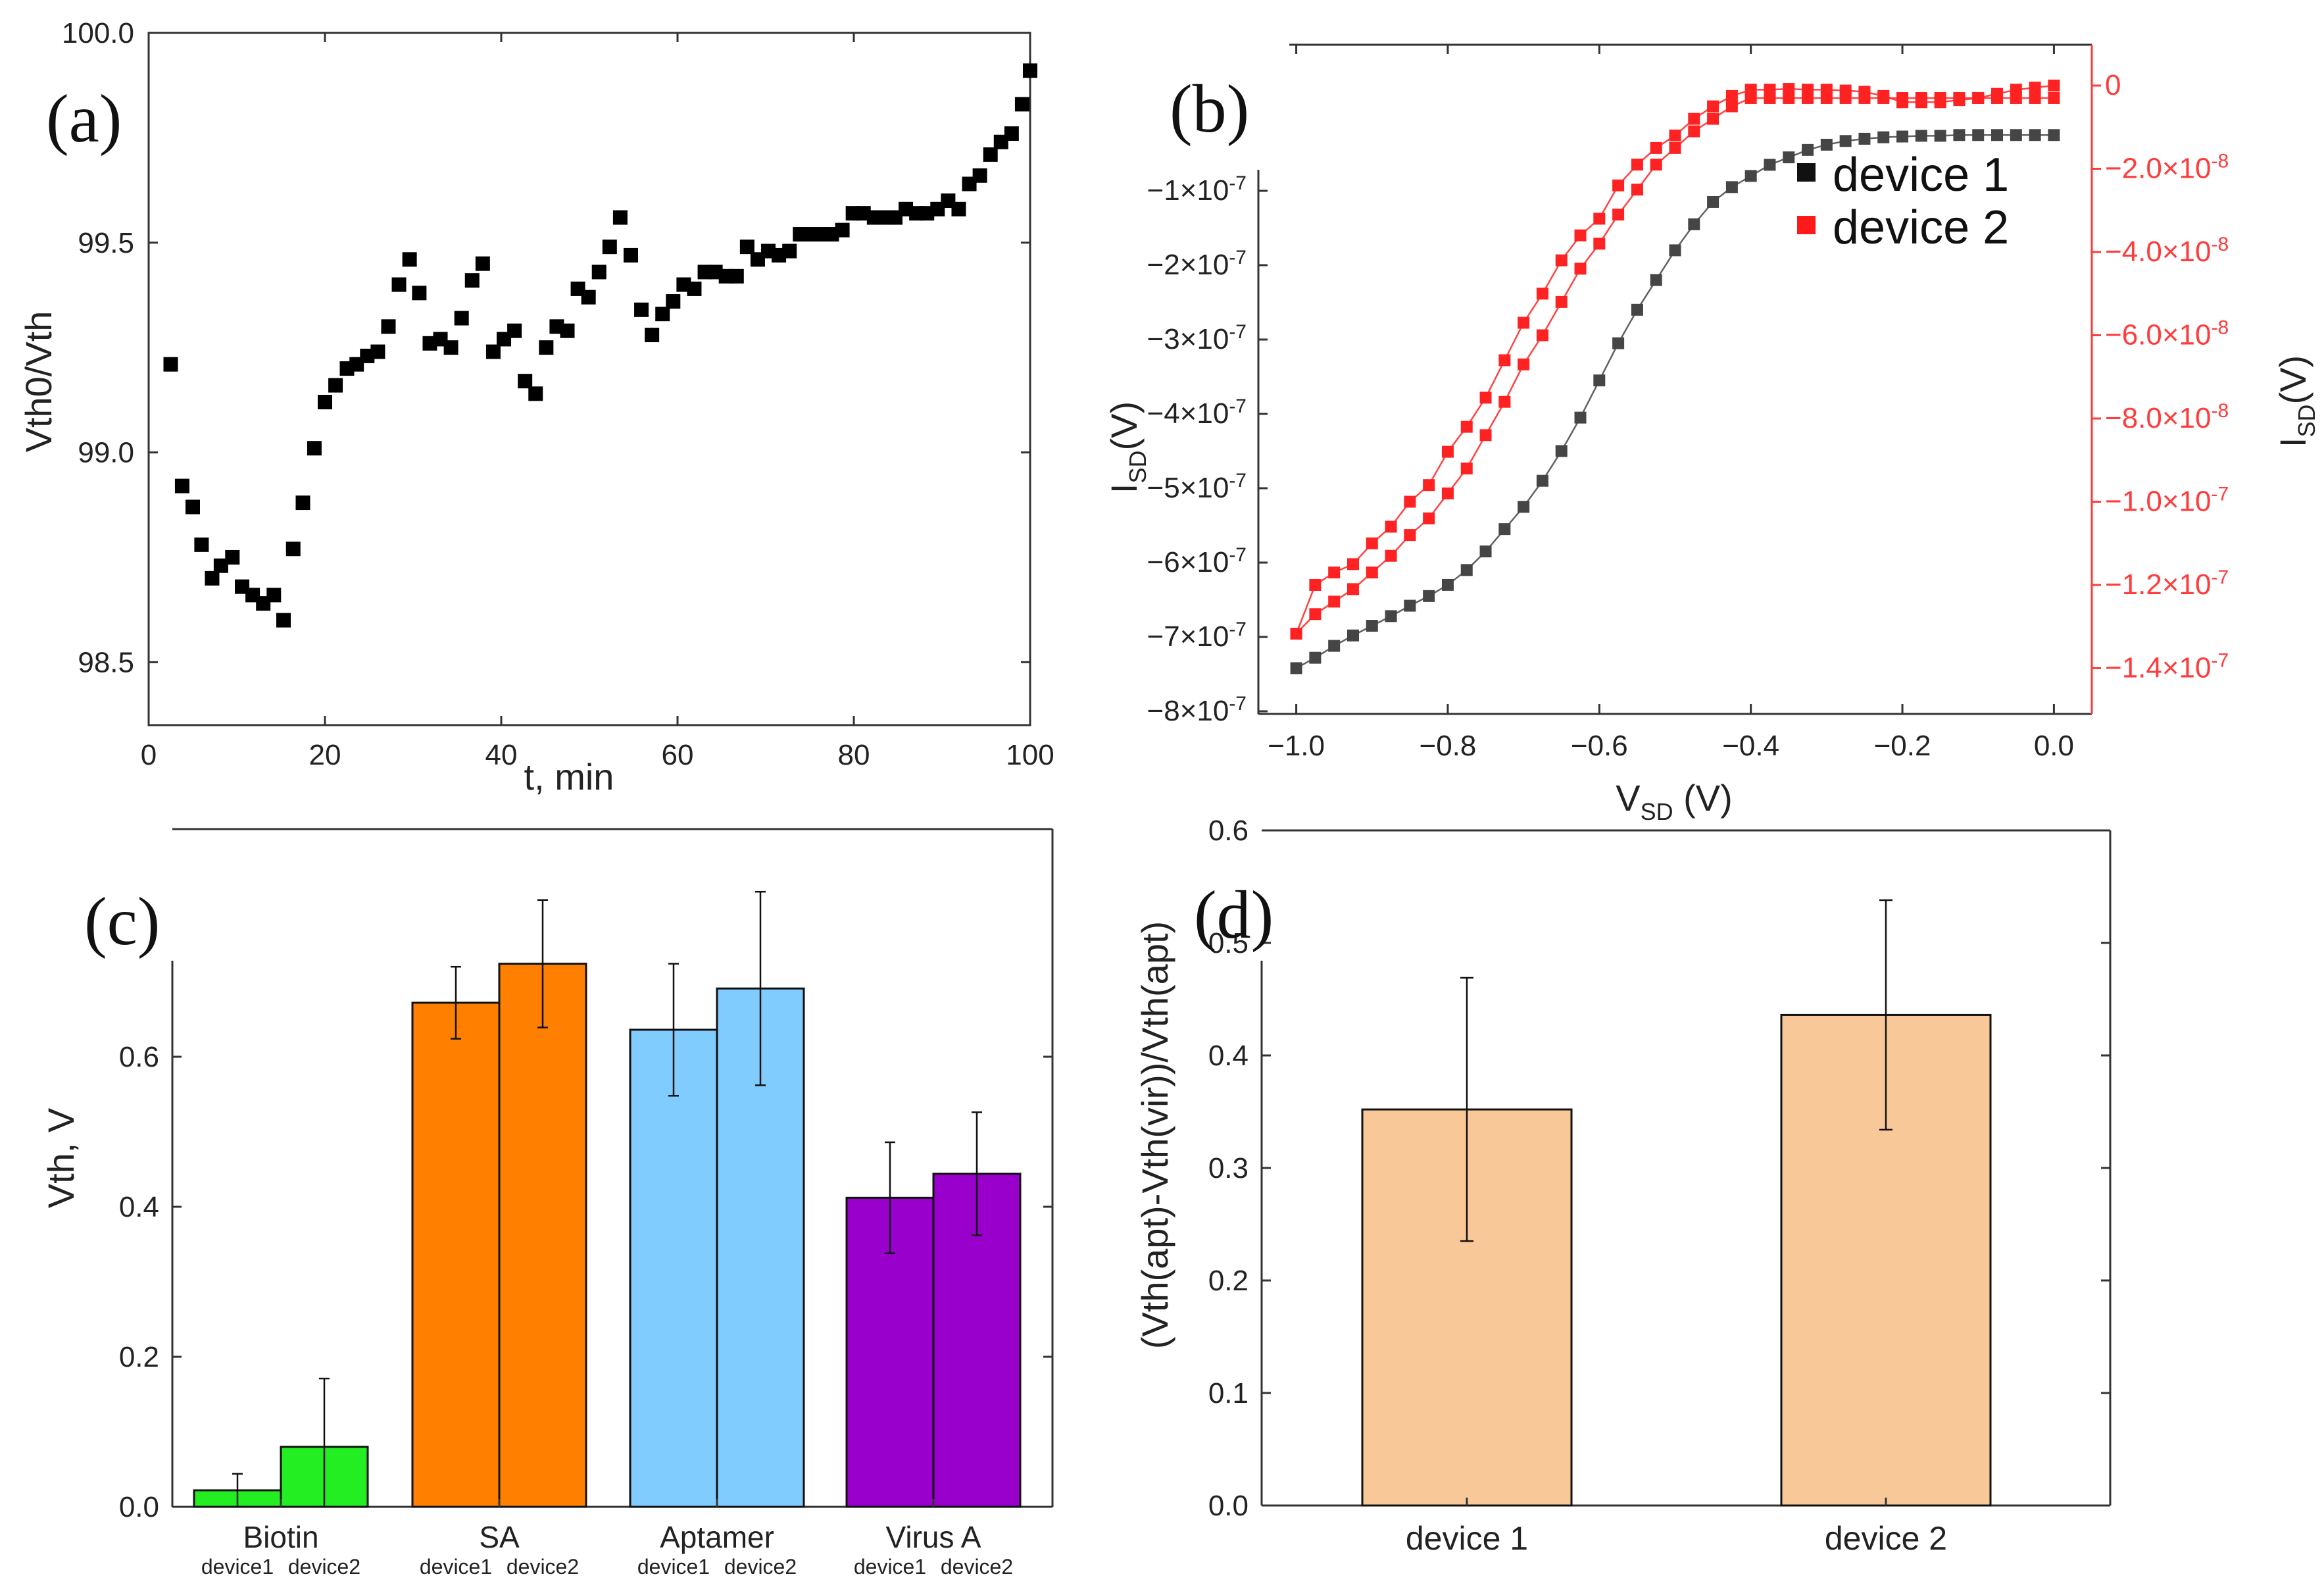 This screenshot has height=1595, width=2324. What do you see at coordinates (1467, 1538) in the screenshot?
I see `d-category-label: device 1` at bounding box center [1467, 1538].